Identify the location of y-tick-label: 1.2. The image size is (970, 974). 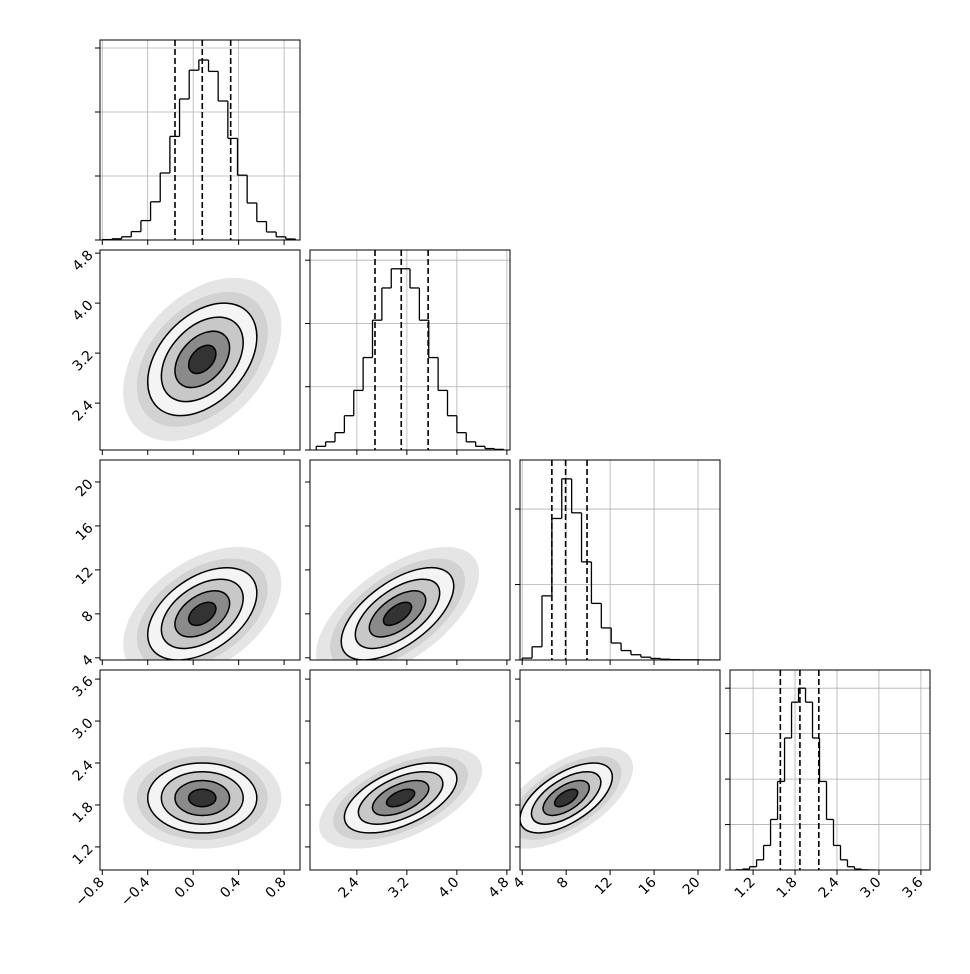
(83, 854).